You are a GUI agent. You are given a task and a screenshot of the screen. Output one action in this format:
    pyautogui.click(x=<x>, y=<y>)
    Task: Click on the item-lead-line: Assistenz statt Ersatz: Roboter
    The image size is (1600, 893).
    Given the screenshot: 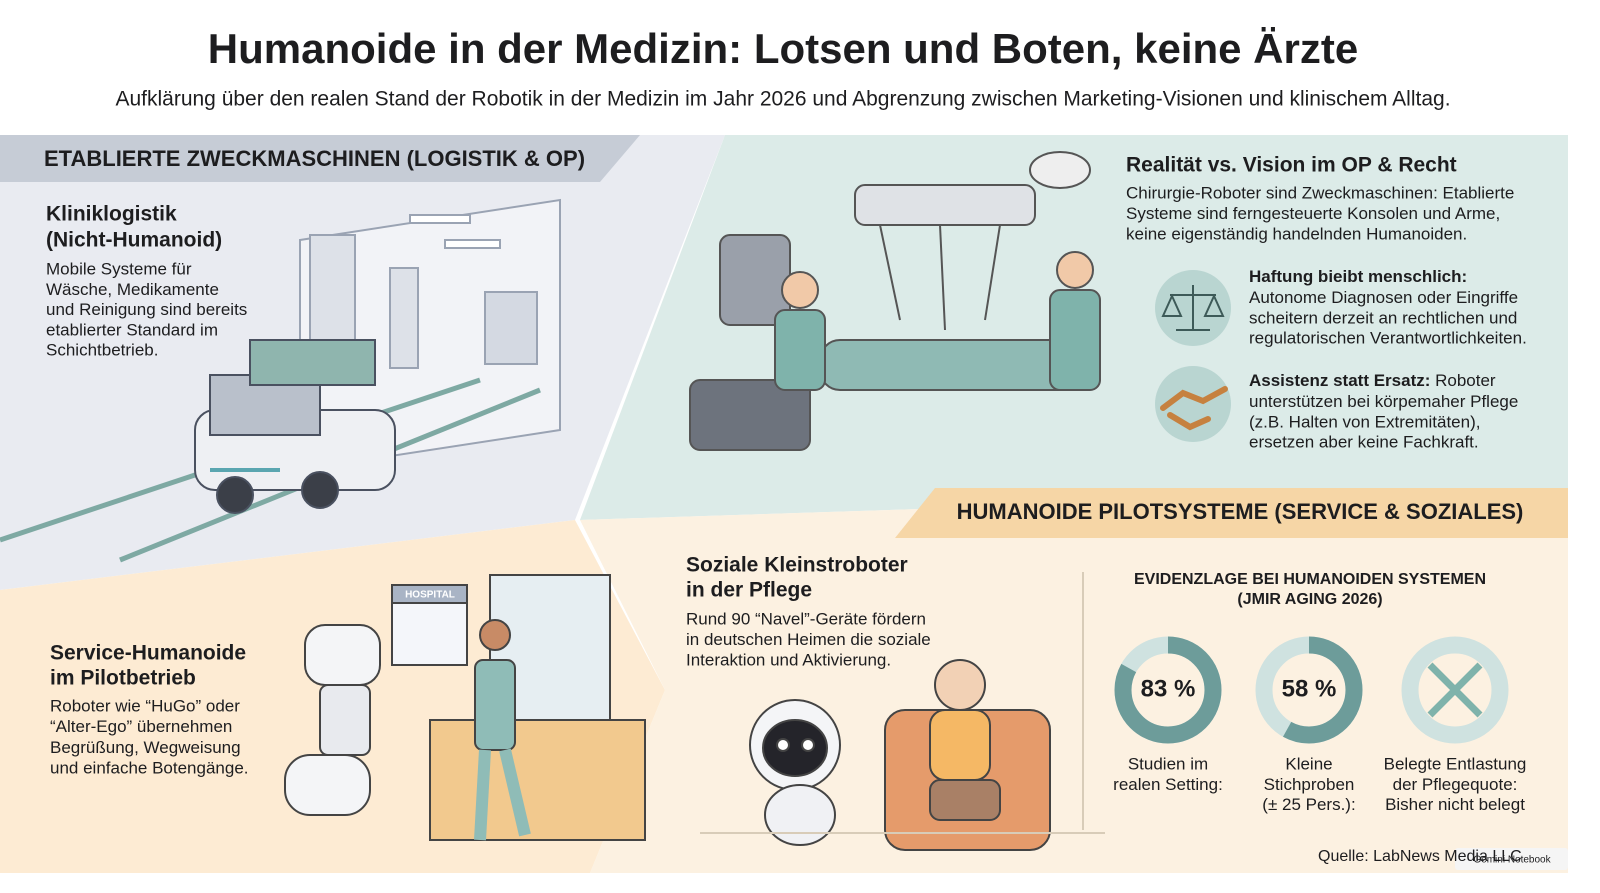 What is the action you would take?
    pyautogui.click(x=1372, y=380)
    